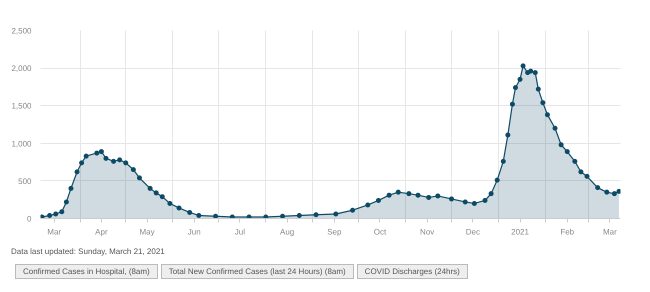 The image size is (650, 292). What do you see at coordinates (29, 219) in the screenshot?
I see `y-tick-label: 0` at bounding box center [29, 219].